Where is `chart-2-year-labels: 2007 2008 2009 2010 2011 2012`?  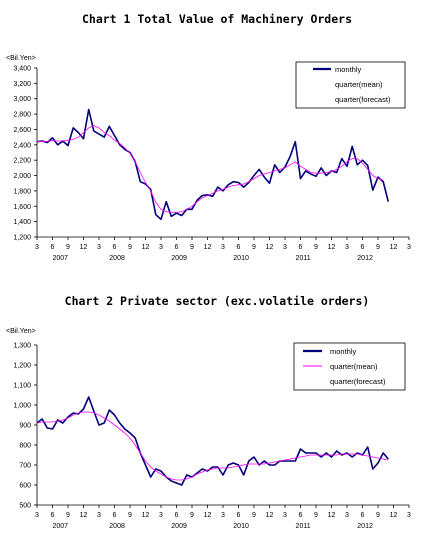
chart-2-year-labels: 2007 2008 2009 2010 2011 2012 is located at coordinates (212, 526).